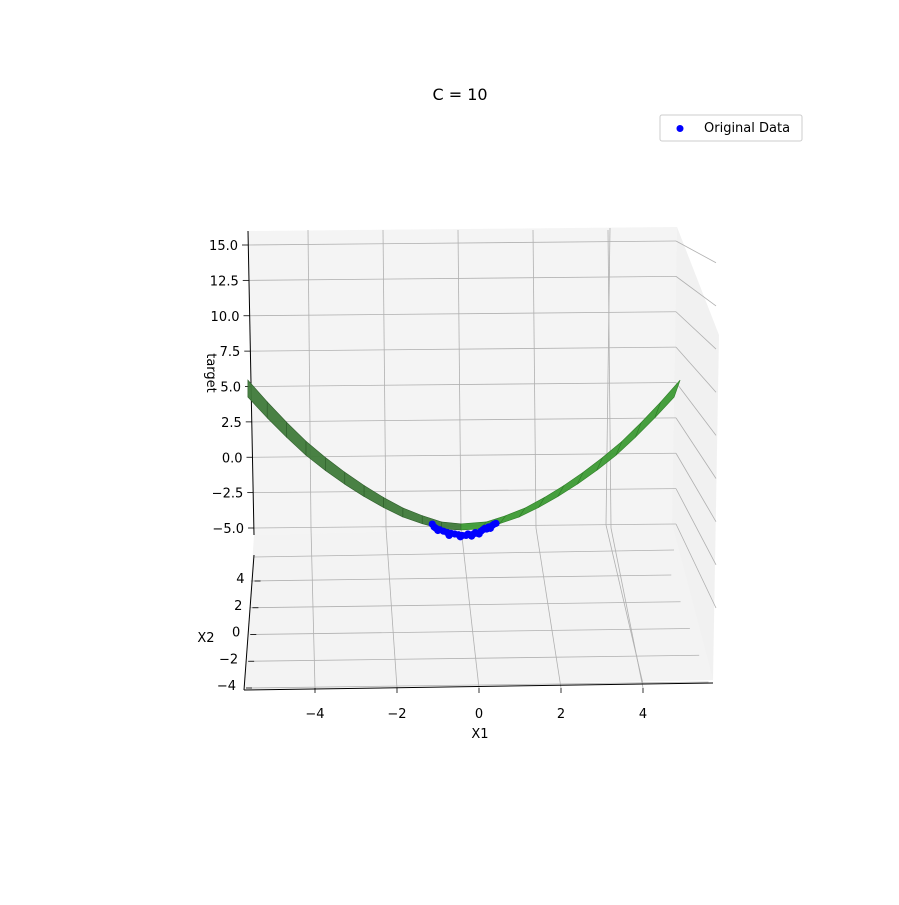 The image size is (899, 905). I want to click on legend: Original Data, so click(731, 128).